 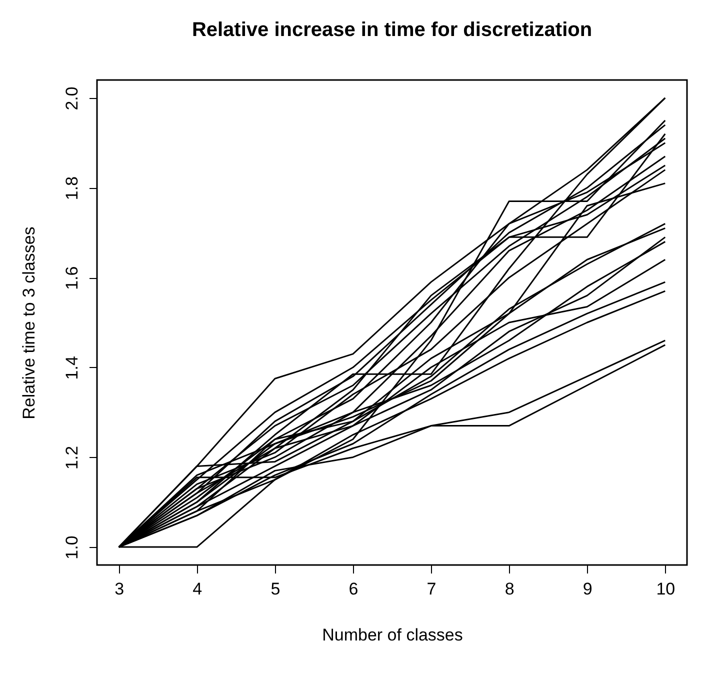 What do you see at coordinates (72, 188) in the screenshot?
I see `y-tick-label: 1.8` at bounding box center [72, 188].